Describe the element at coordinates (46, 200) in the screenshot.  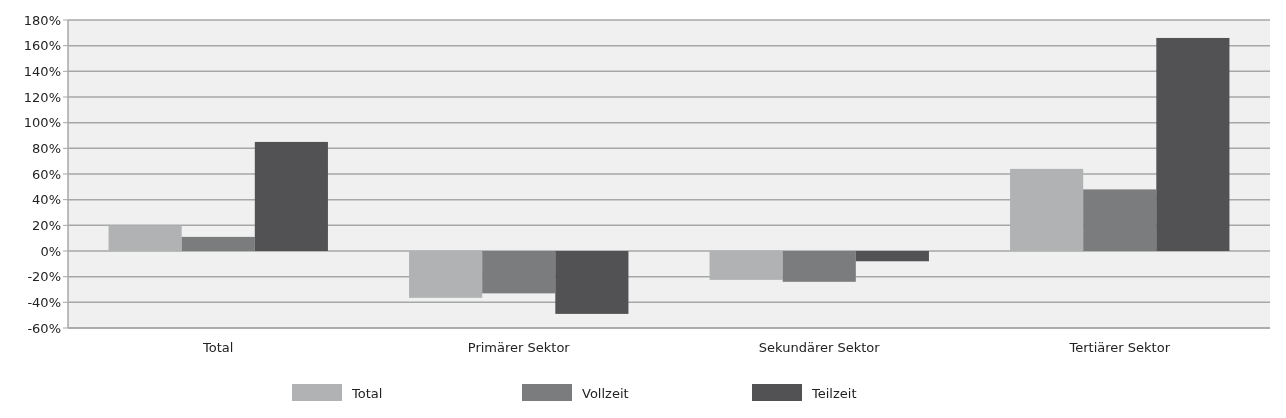
I see `y-tick-label: 40%` at that location.